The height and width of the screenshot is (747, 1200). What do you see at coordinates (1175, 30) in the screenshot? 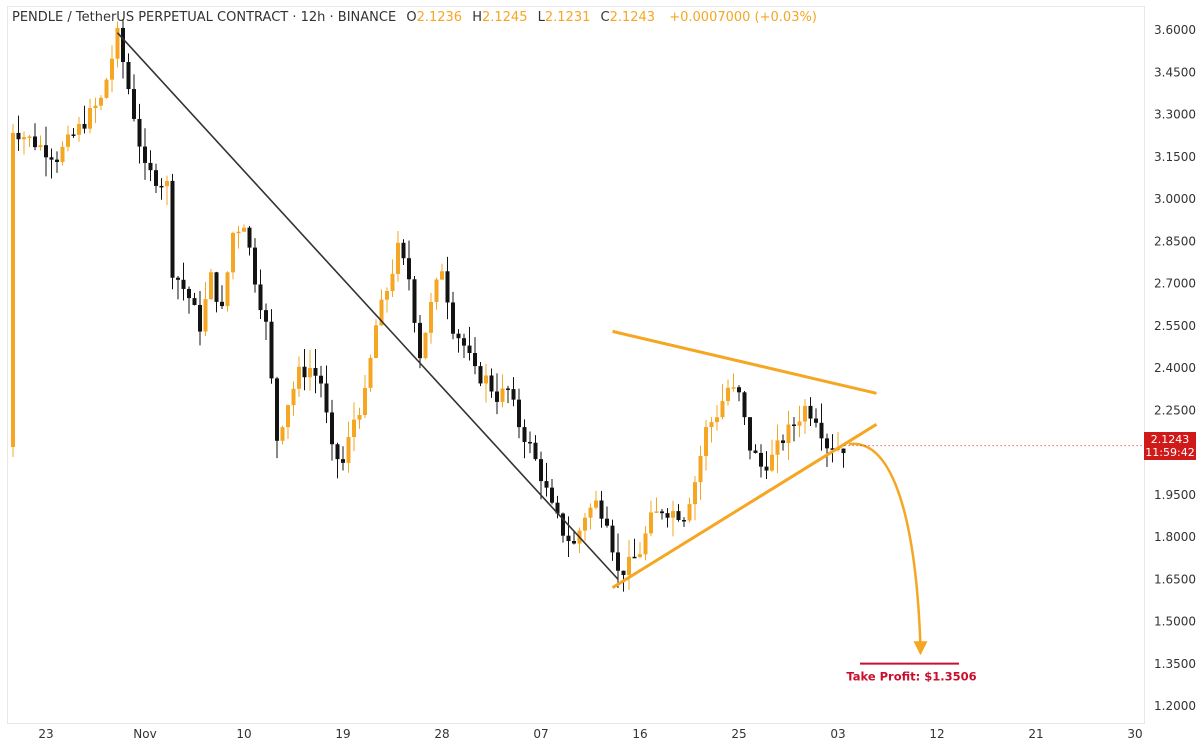
I see `price-tick-label: 3.6000` at bounding box center [1175, 30].